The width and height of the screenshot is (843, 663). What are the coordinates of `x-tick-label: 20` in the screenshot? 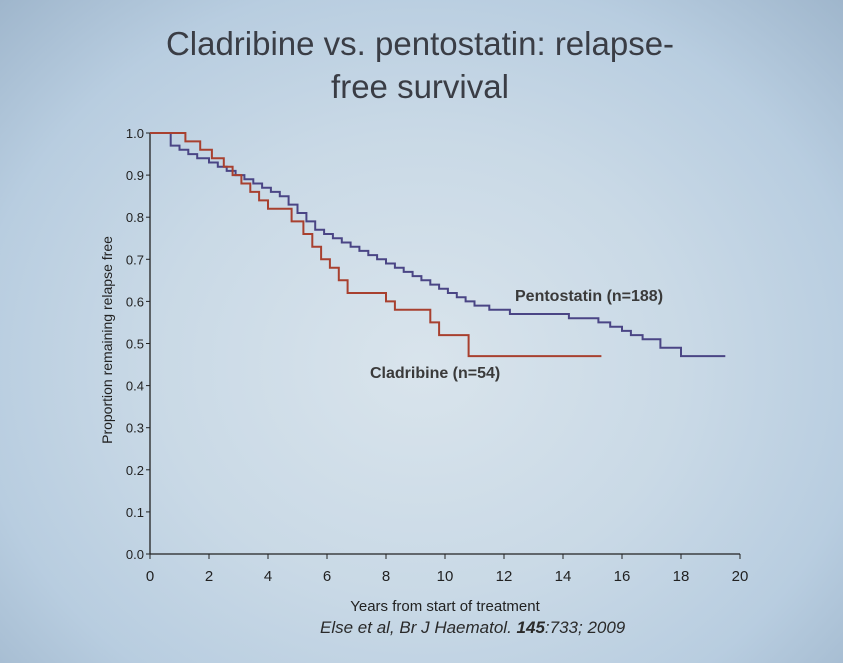 It's located at (740, 576).